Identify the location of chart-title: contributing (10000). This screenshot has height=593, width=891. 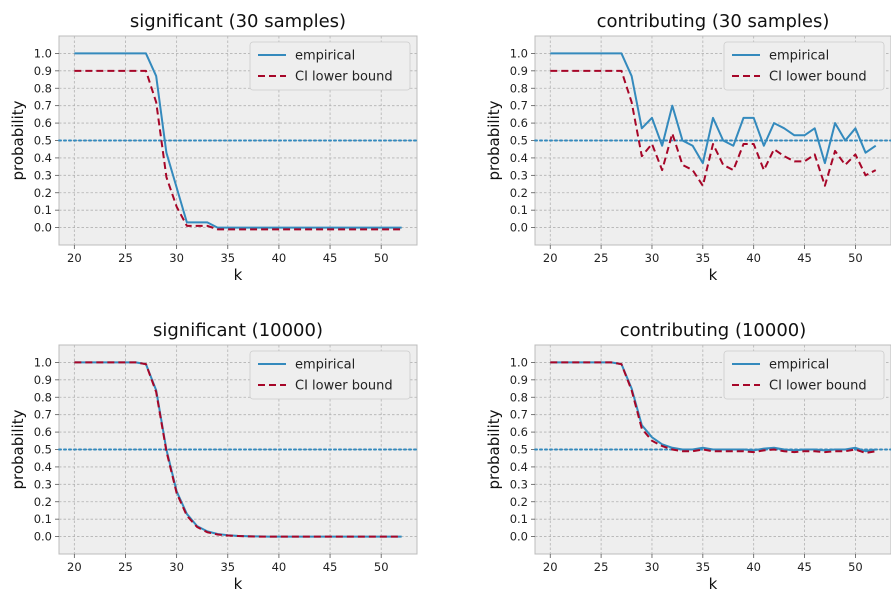
(713, 330).